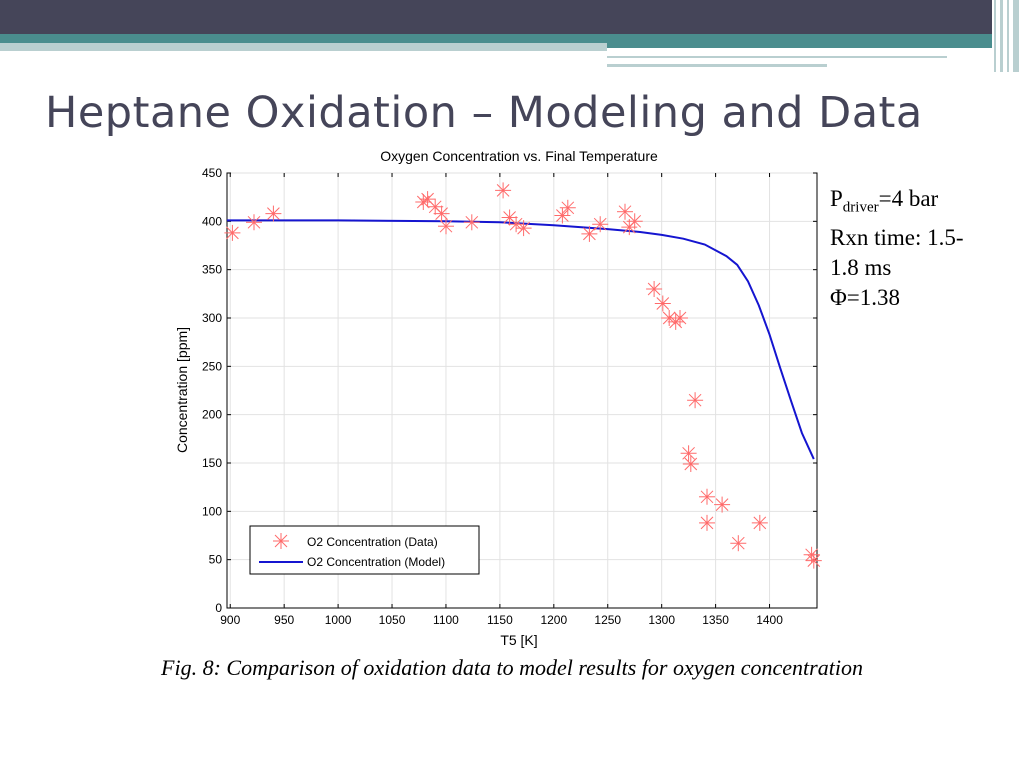  I want to click on equivalence-ratio: Φ=1.38, so click(865, 297).